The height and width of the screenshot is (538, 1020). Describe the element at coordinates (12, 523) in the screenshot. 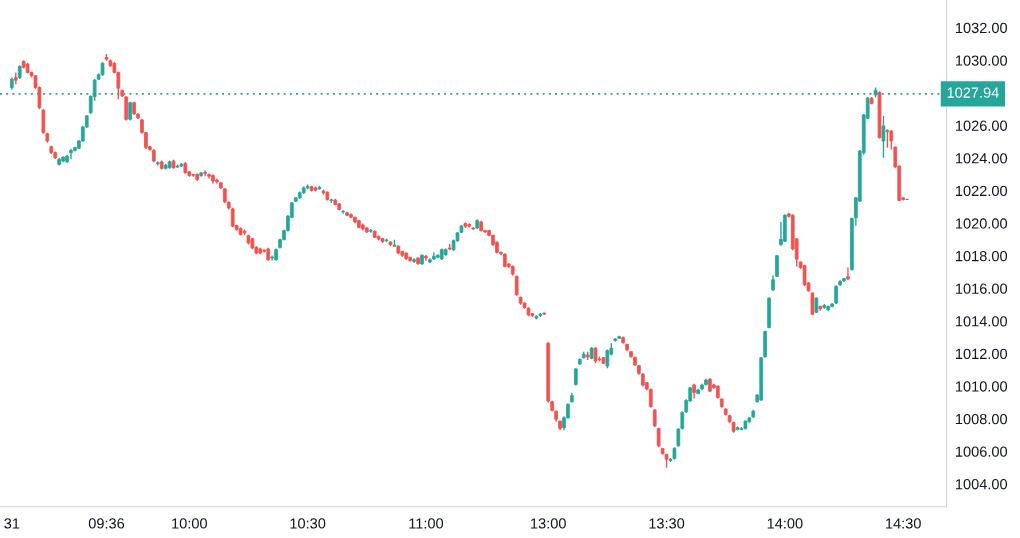

I see `x-tick-label: 31` at that location.